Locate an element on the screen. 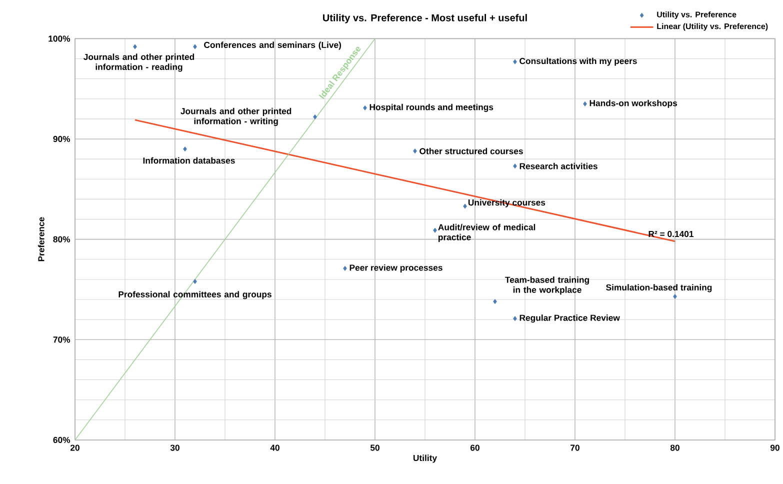  y-axis-title: Preference is located at coordinates (41, 239).